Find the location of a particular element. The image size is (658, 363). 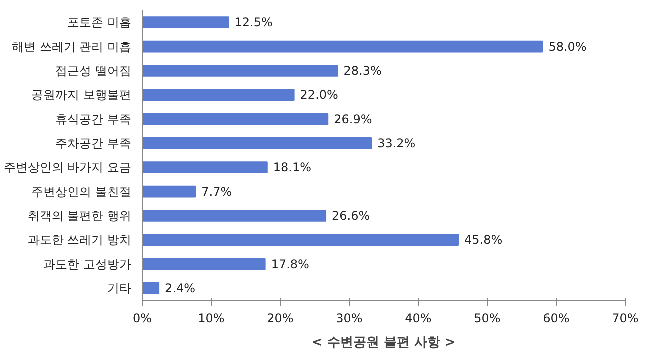

data-label: 33.2% is located at coordinates (397, 143).